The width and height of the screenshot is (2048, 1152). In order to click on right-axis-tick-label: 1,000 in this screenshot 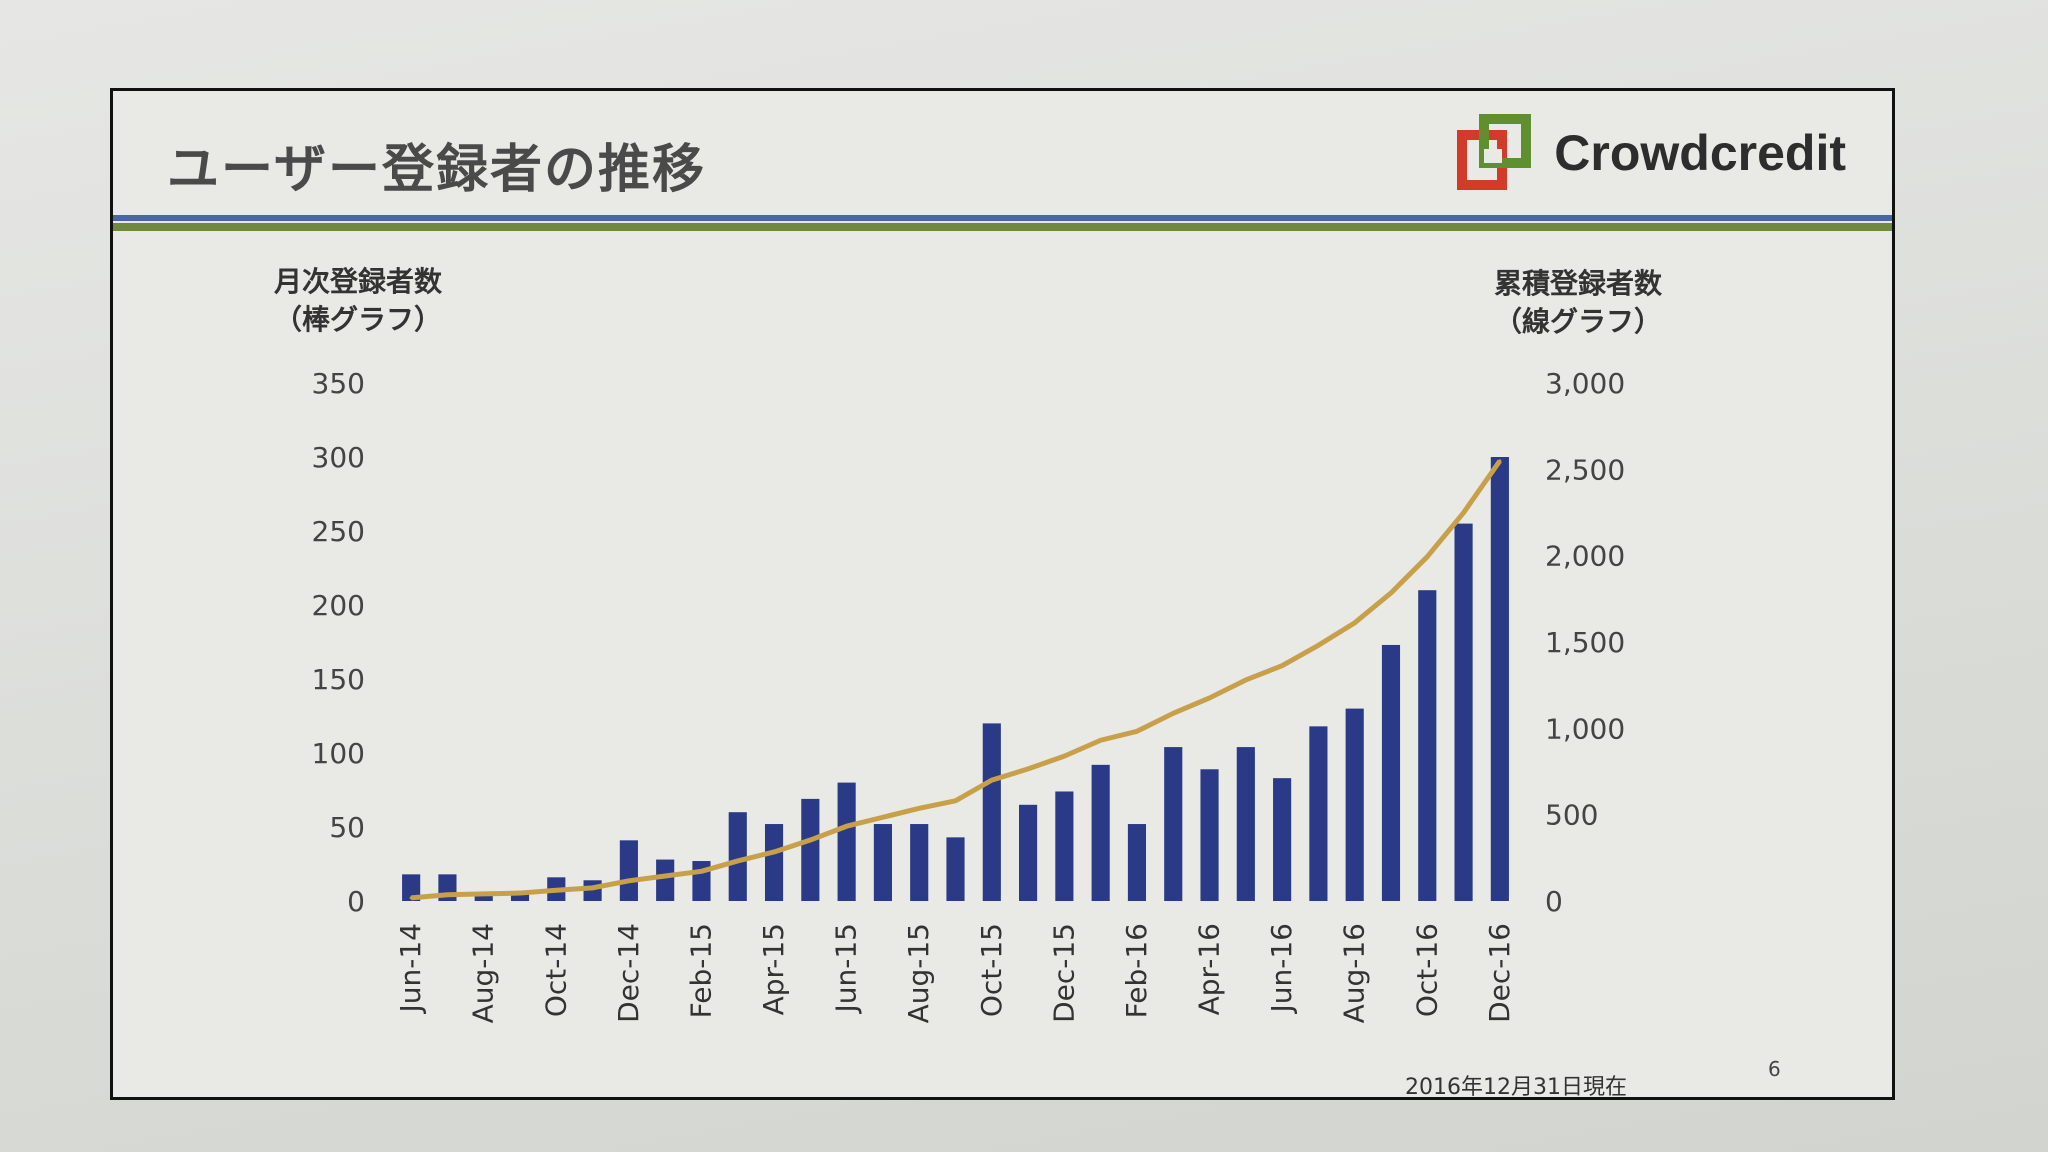, I will do `click(1585, 728)`.